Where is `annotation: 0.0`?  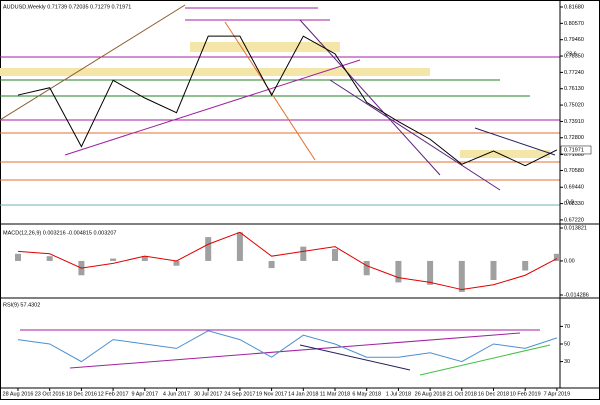
annotation: 0.0 is located at coordinates (570, 202).